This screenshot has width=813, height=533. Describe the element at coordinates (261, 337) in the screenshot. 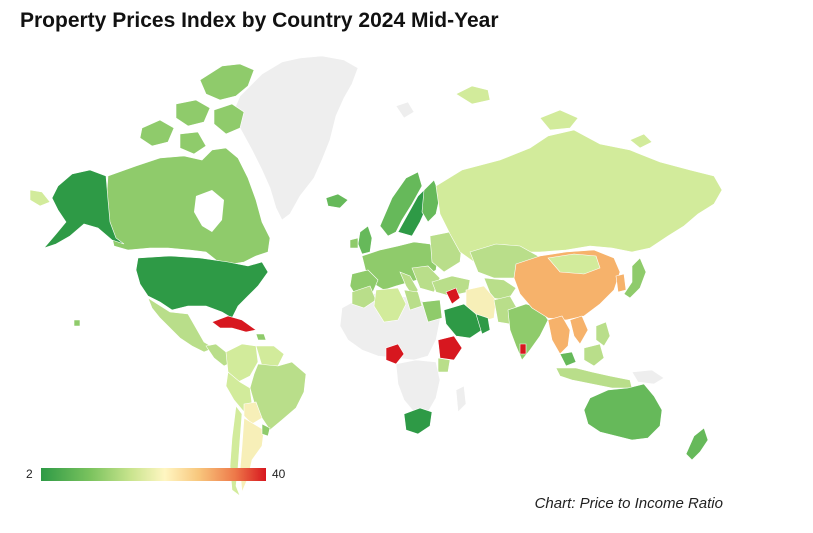

I see `region-caribbean` at that location.